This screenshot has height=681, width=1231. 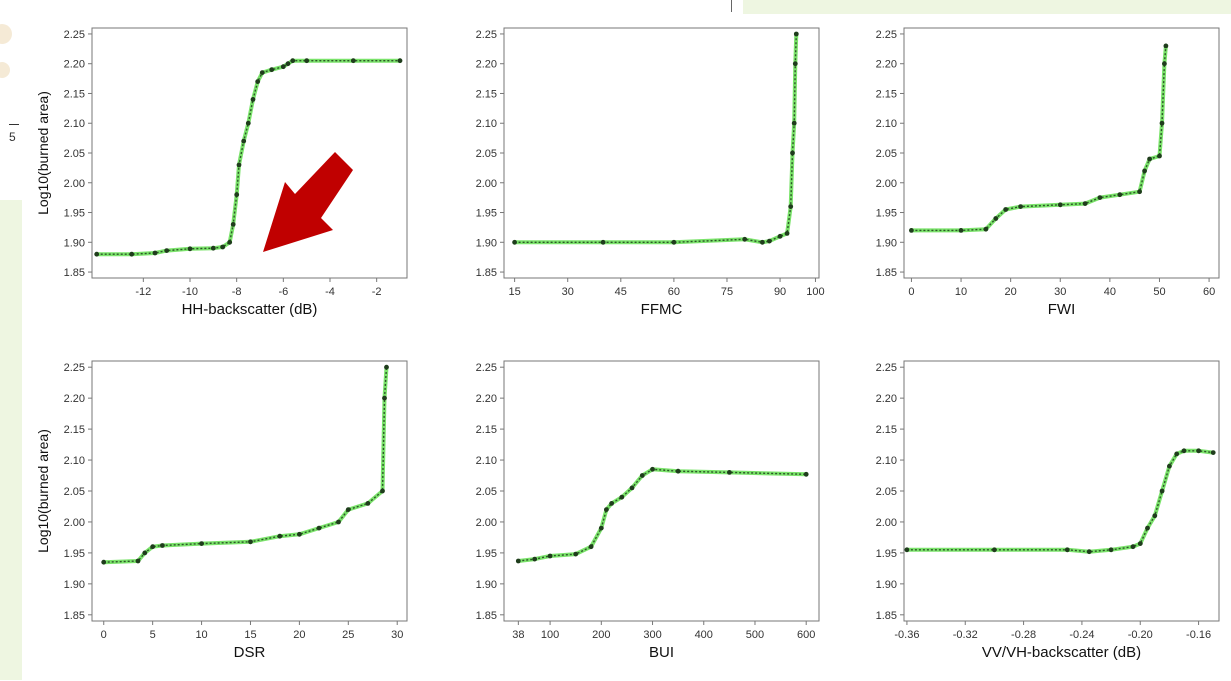 What do you see at coordinates (74, 35) in the screenshot?
I see `panel-0-y-tick-label: 2.25` at bounding box center [74, 35].